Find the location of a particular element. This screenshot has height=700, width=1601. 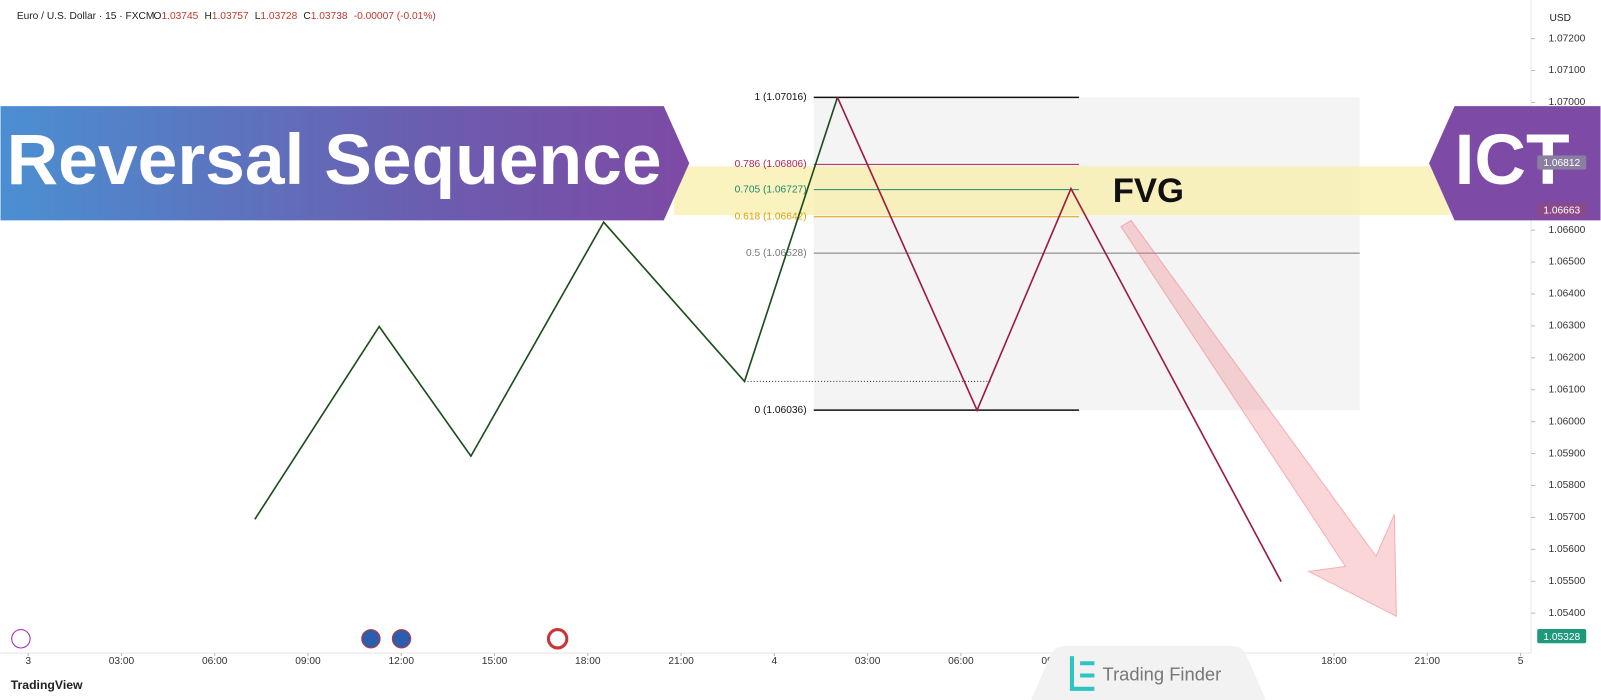

ohlc-key: O is located at coordinates (158, 16).